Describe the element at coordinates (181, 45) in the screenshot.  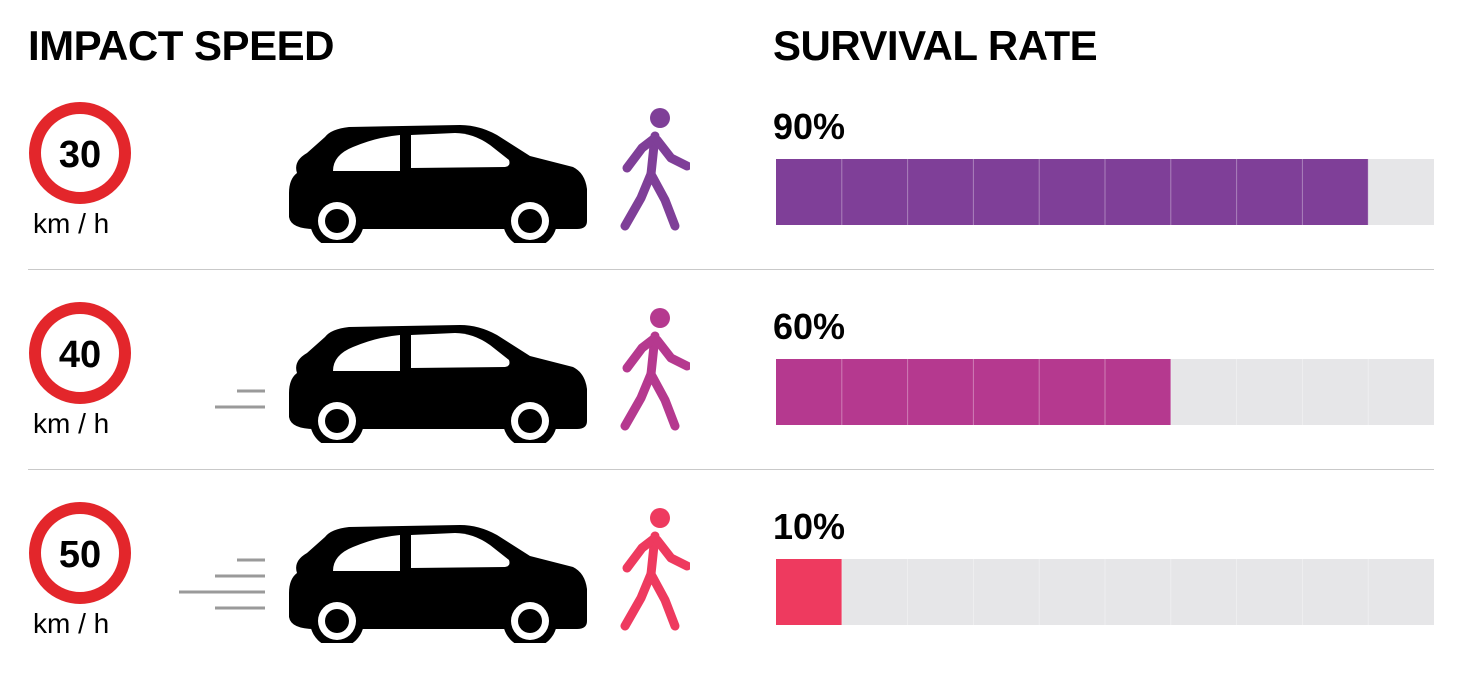
I see `impact-speed-heading: IMPACT SPEED` at that location.